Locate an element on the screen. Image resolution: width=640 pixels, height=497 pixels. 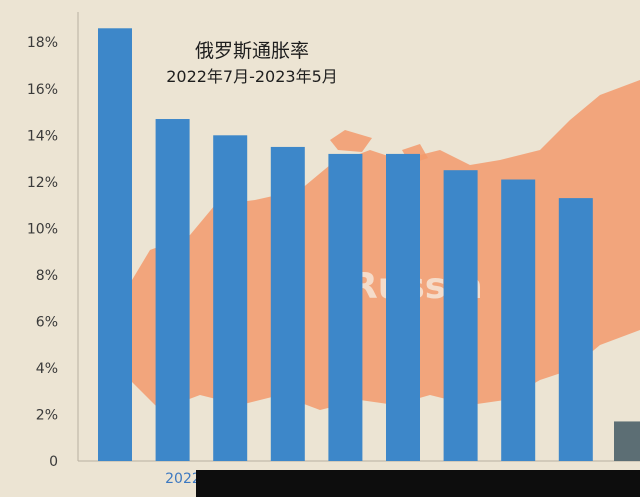
y-tick-label: 6% is located at coordinates (47, 322).